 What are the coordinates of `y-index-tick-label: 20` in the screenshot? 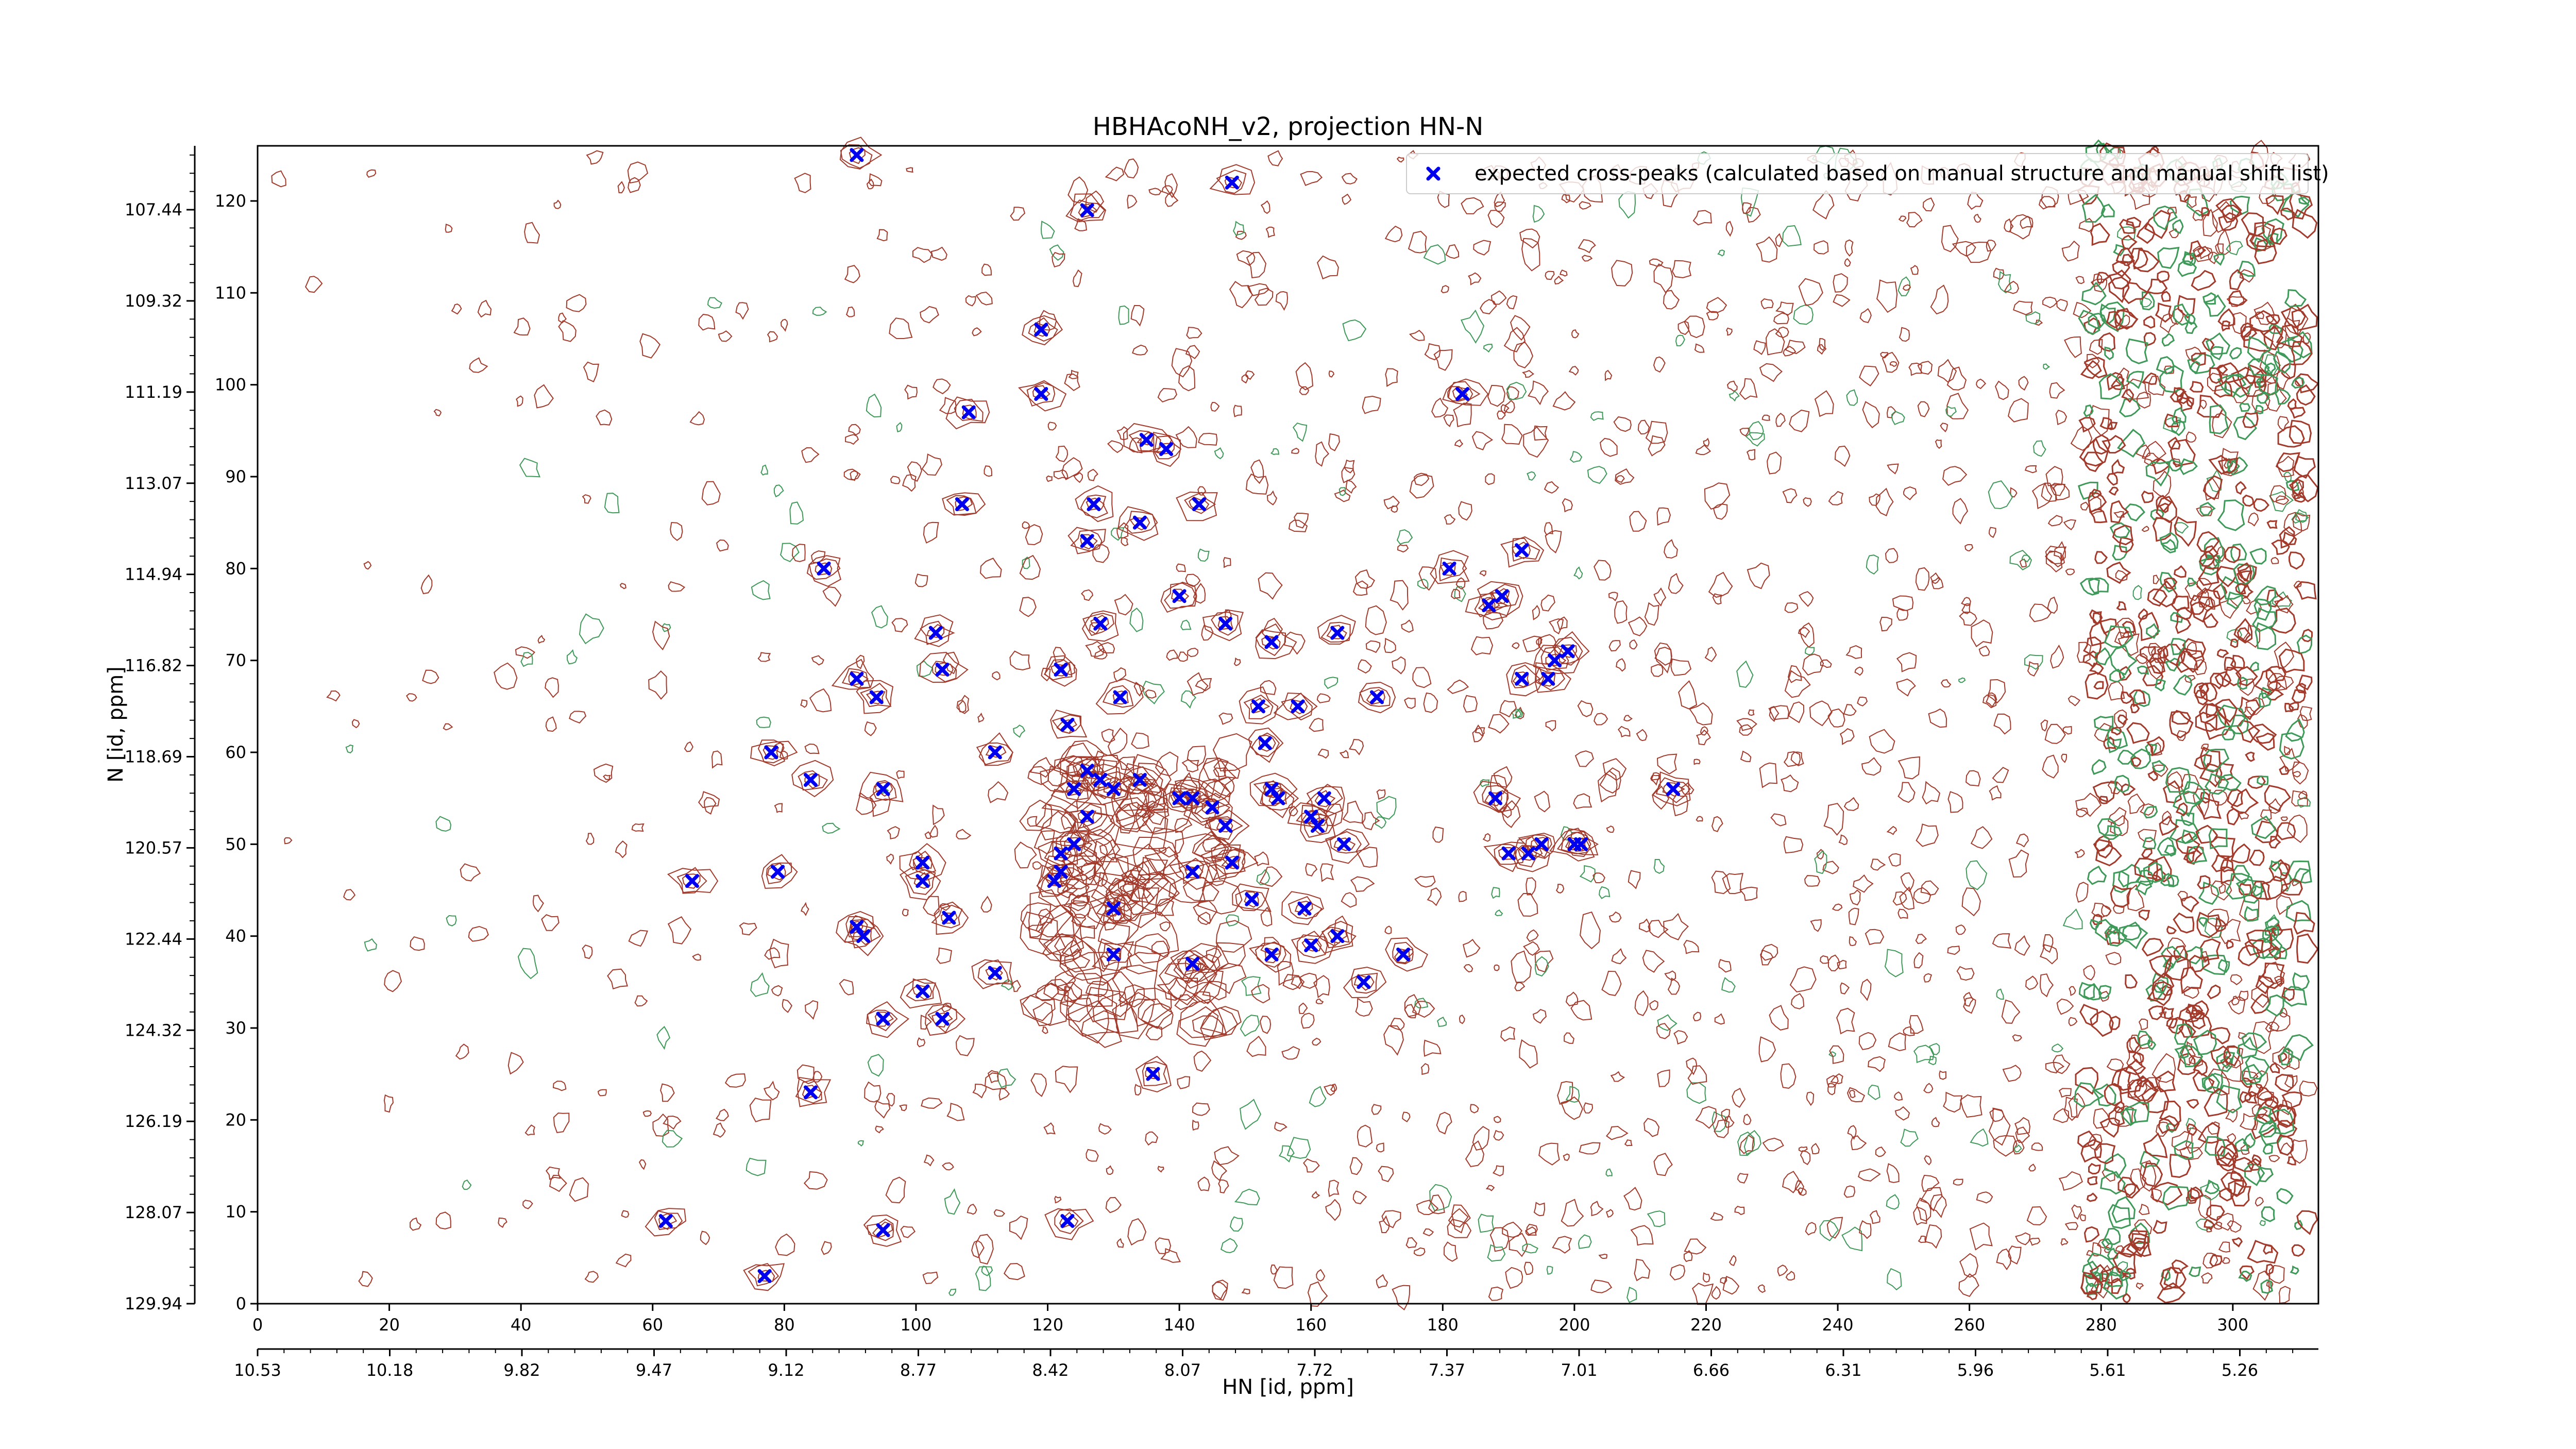 It's located at (235, 1120).